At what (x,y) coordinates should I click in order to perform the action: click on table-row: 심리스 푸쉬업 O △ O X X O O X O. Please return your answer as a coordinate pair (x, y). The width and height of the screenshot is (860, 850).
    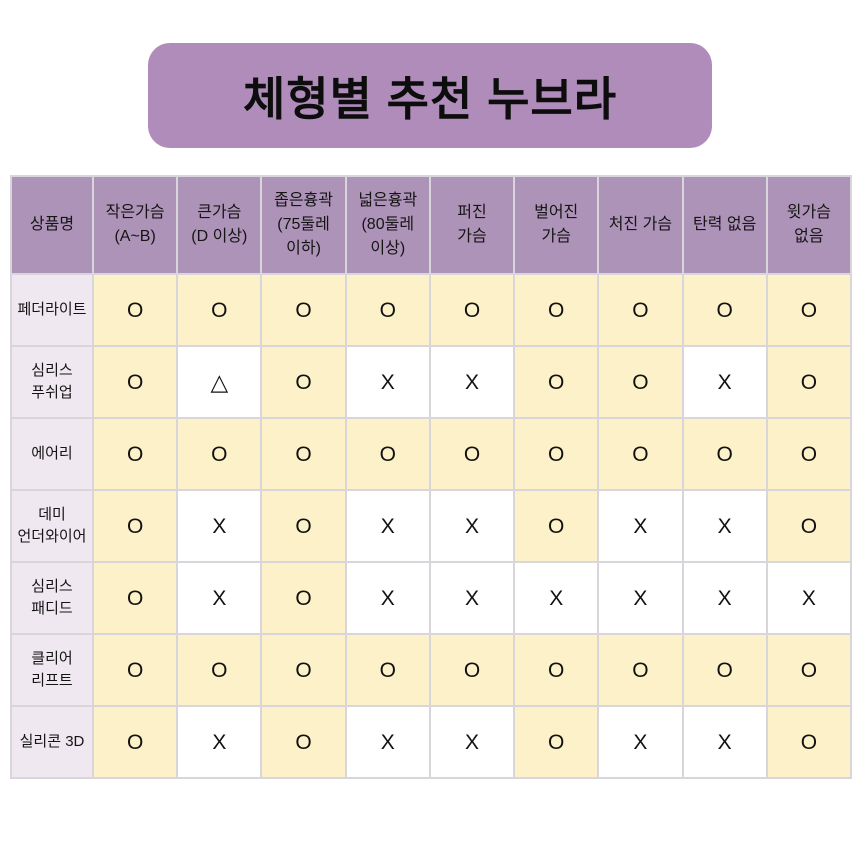
    Looking at the image, I should click on (431, 382).